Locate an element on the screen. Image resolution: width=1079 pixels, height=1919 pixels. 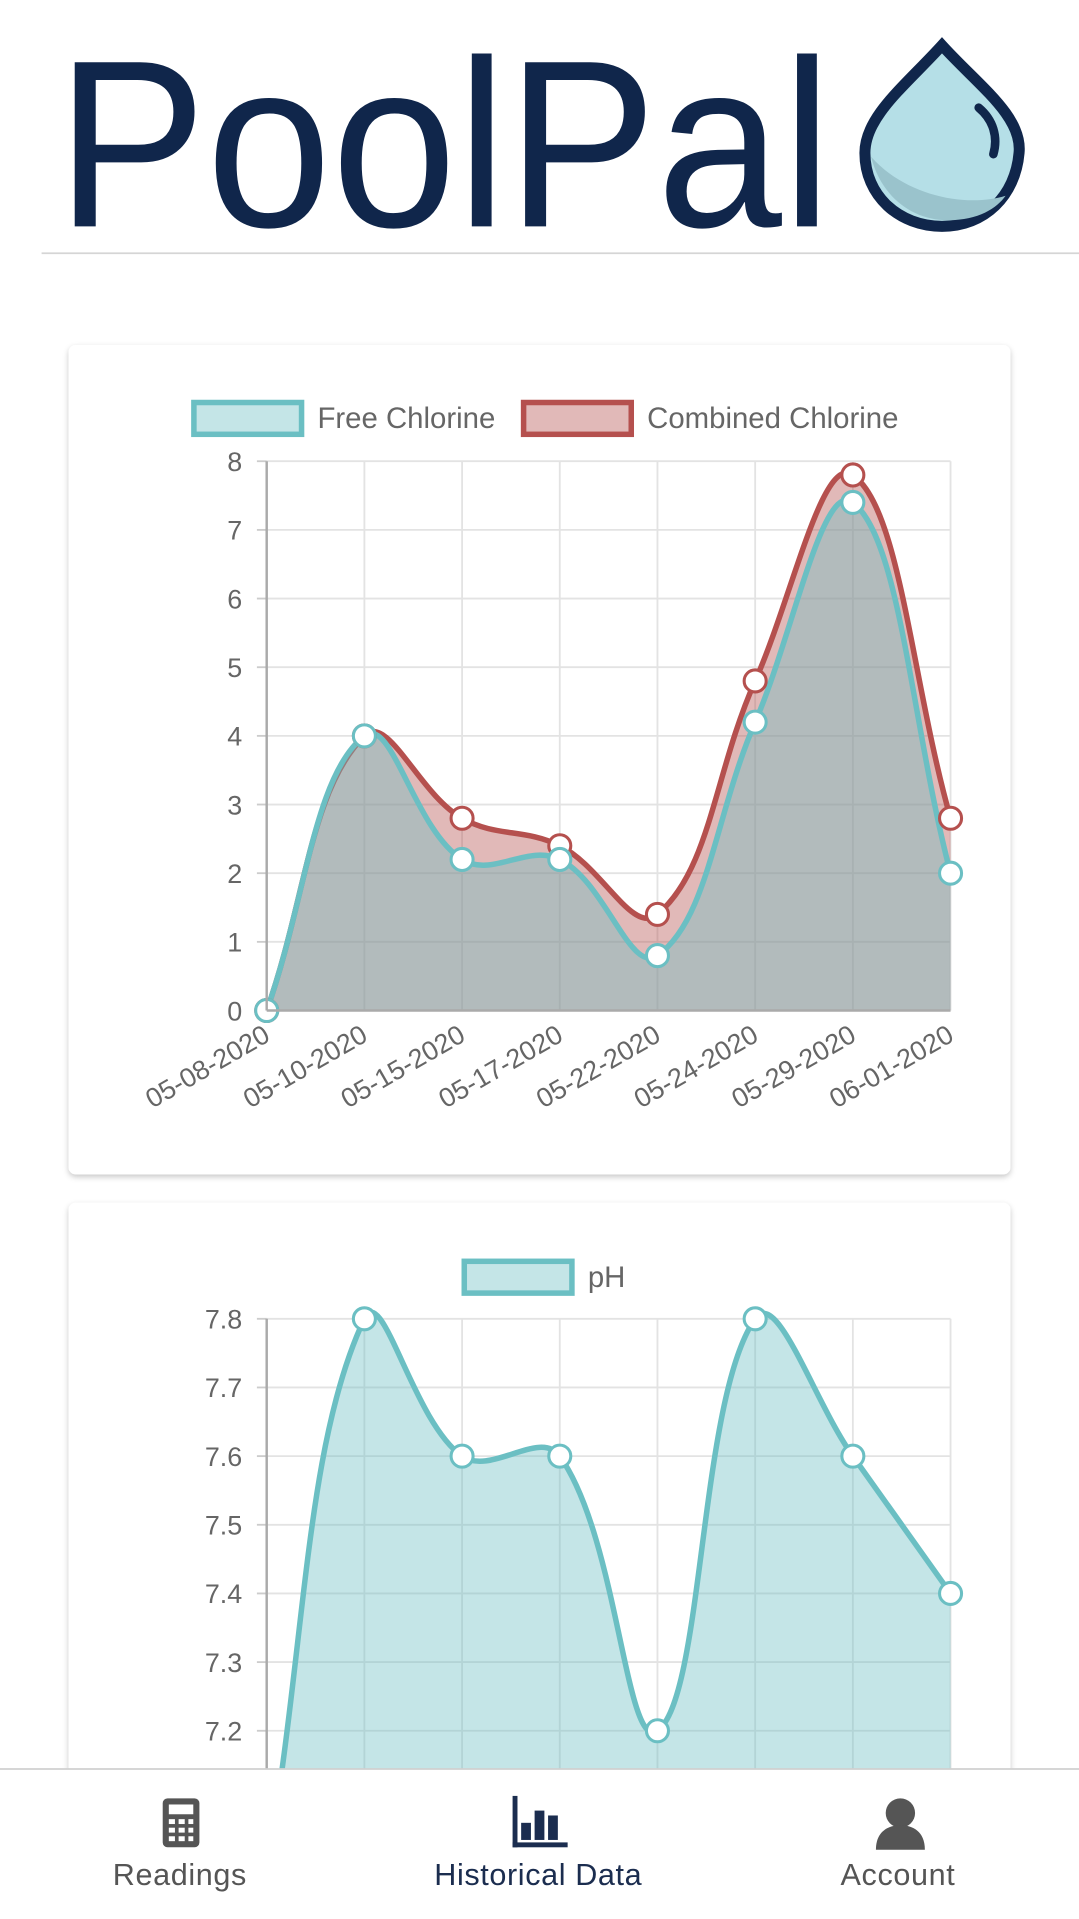
y-tick-label: 5 is located at coordinates (234, 668).